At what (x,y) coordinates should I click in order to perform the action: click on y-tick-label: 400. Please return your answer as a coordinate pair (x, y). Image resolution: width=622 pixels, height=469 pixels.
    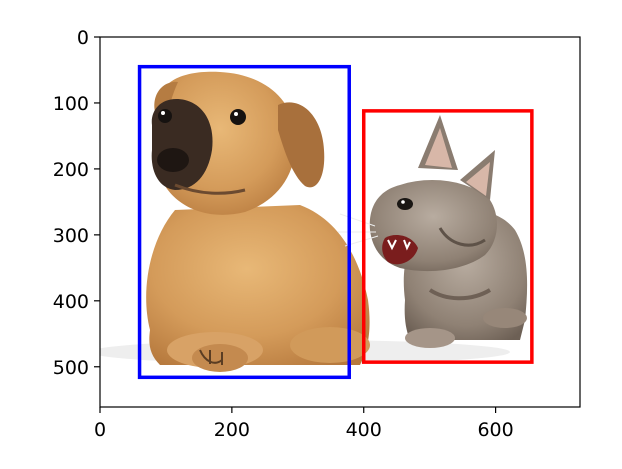
    Looking at the image, I should click on (71, 302).